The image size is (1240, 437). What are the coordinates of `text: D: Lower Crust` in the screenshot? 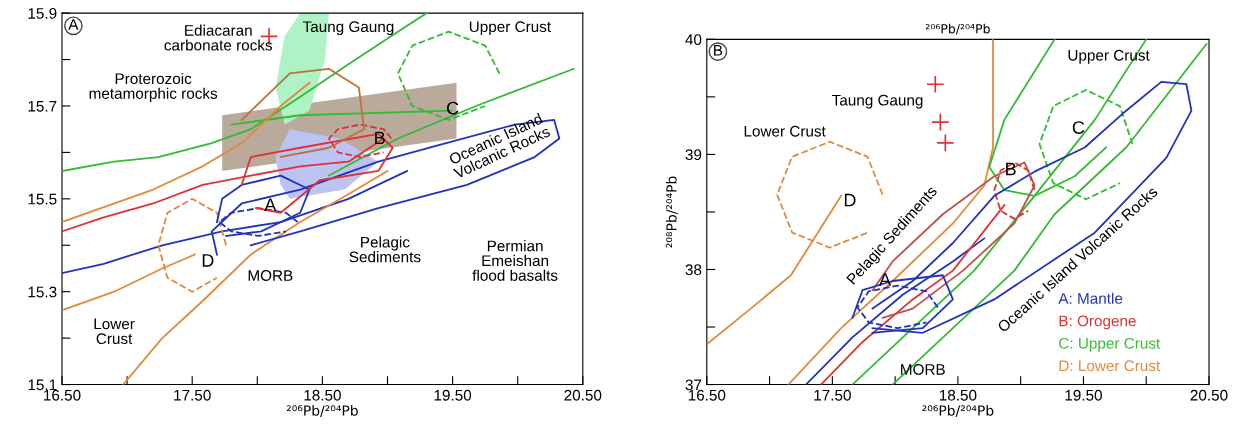 It's located at (1110, 366).